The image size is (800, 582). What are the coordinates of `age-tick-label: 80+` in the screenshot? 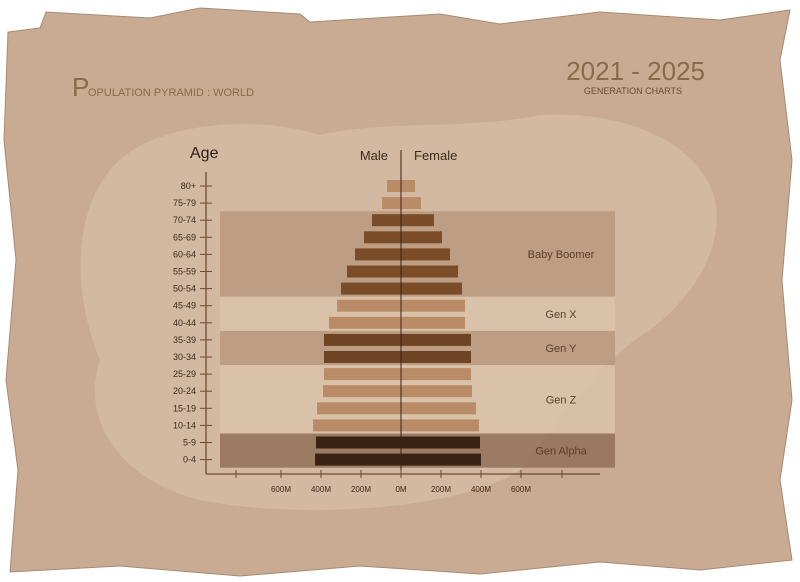 It's located at (188, 186).